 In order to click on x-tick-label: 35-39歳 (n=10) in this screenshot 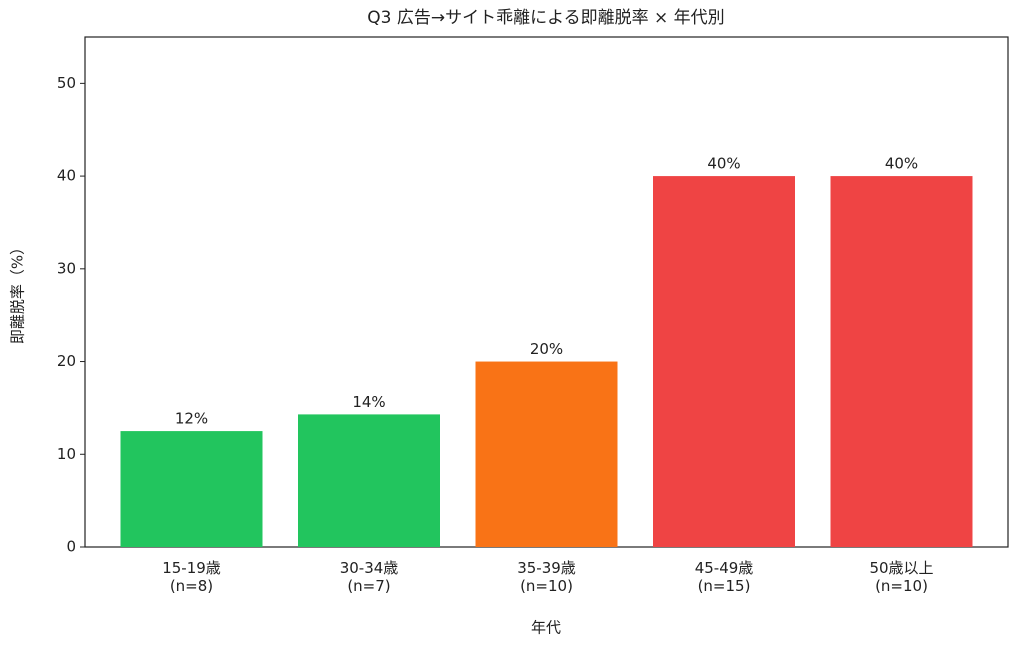, I will do `click(546, 577)`.